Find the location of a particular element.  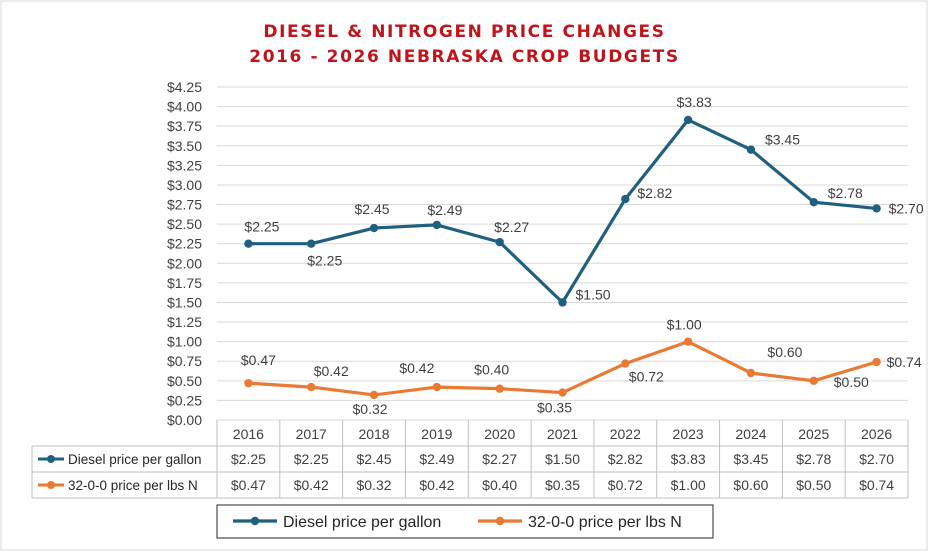

y-tick-label: $0.25 is located at coordinates (184, 400).